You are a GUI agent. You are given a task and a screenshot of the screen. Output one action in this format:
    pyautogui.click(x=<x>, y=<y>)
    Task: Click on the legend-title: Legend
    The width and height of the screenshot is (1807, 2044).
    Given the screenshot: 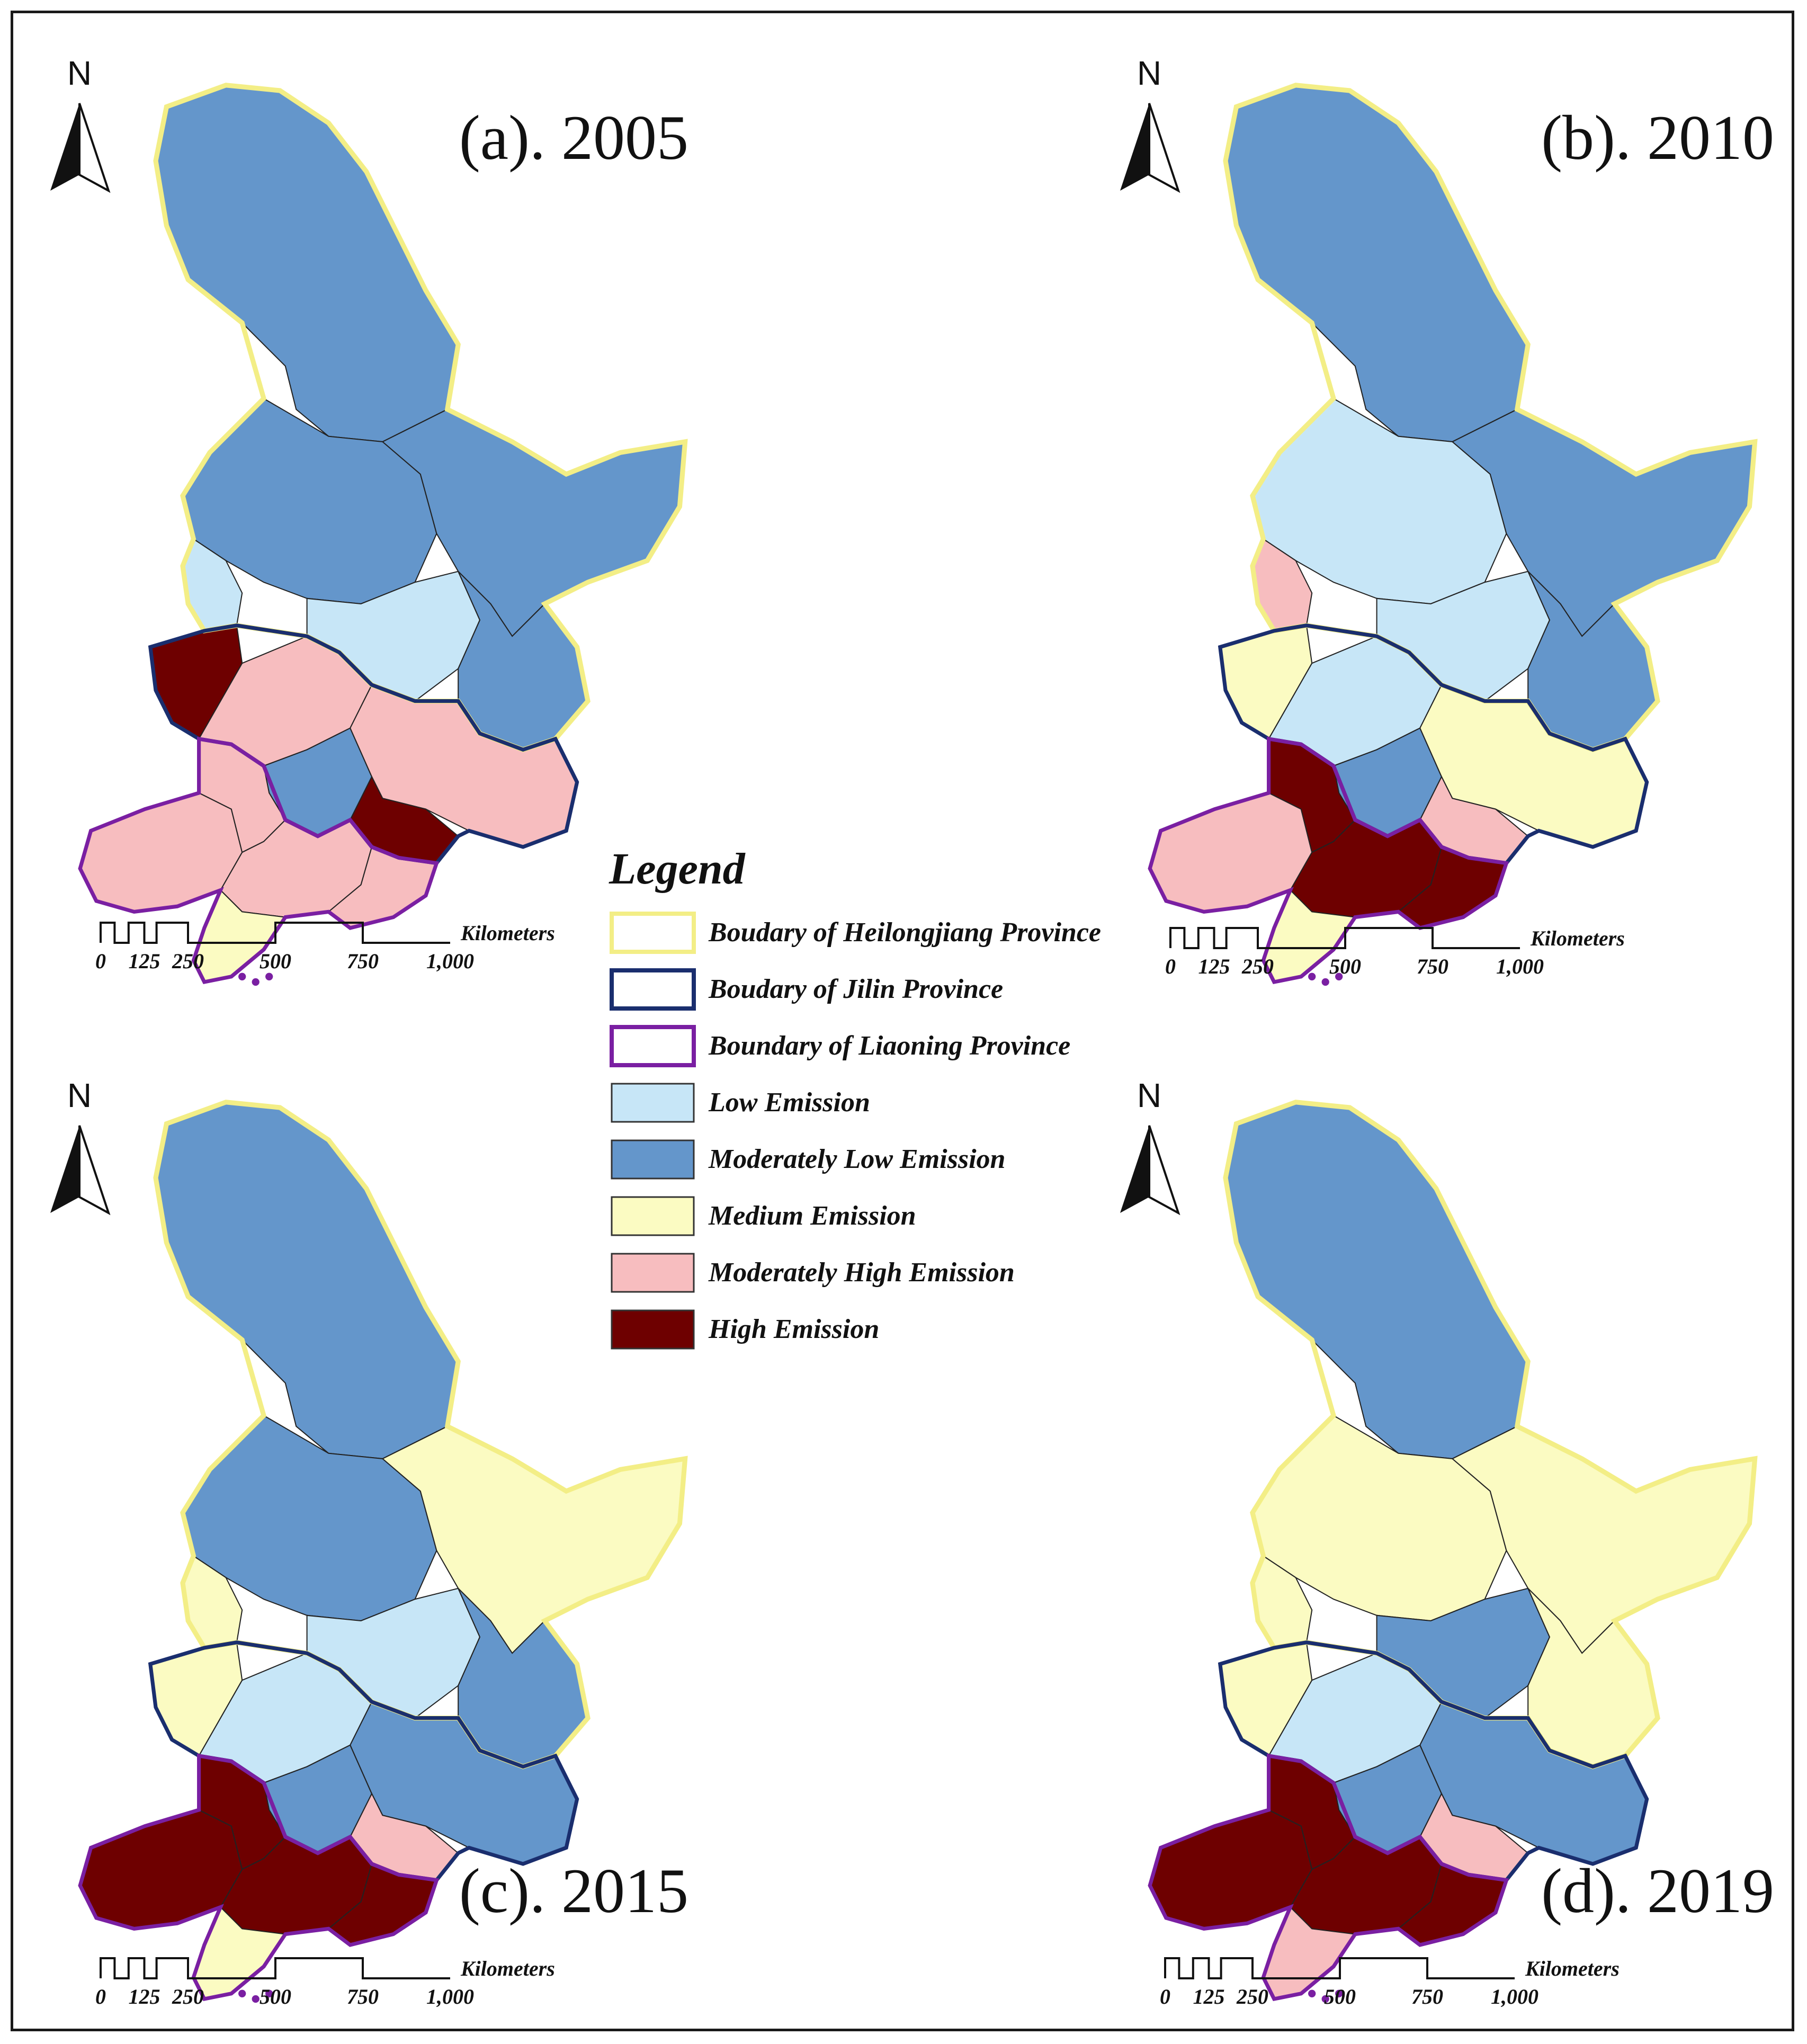 What is the action you would take?
    pyautogui.click(x=677, y=869)
    